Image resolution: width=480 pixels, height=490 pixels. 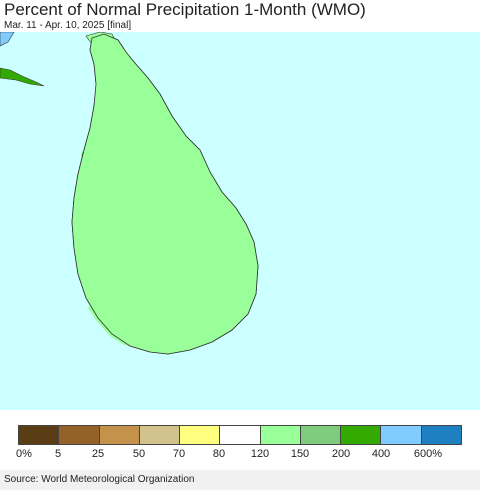 I want to click on legend-label: 70, so click(x=179, y=454).